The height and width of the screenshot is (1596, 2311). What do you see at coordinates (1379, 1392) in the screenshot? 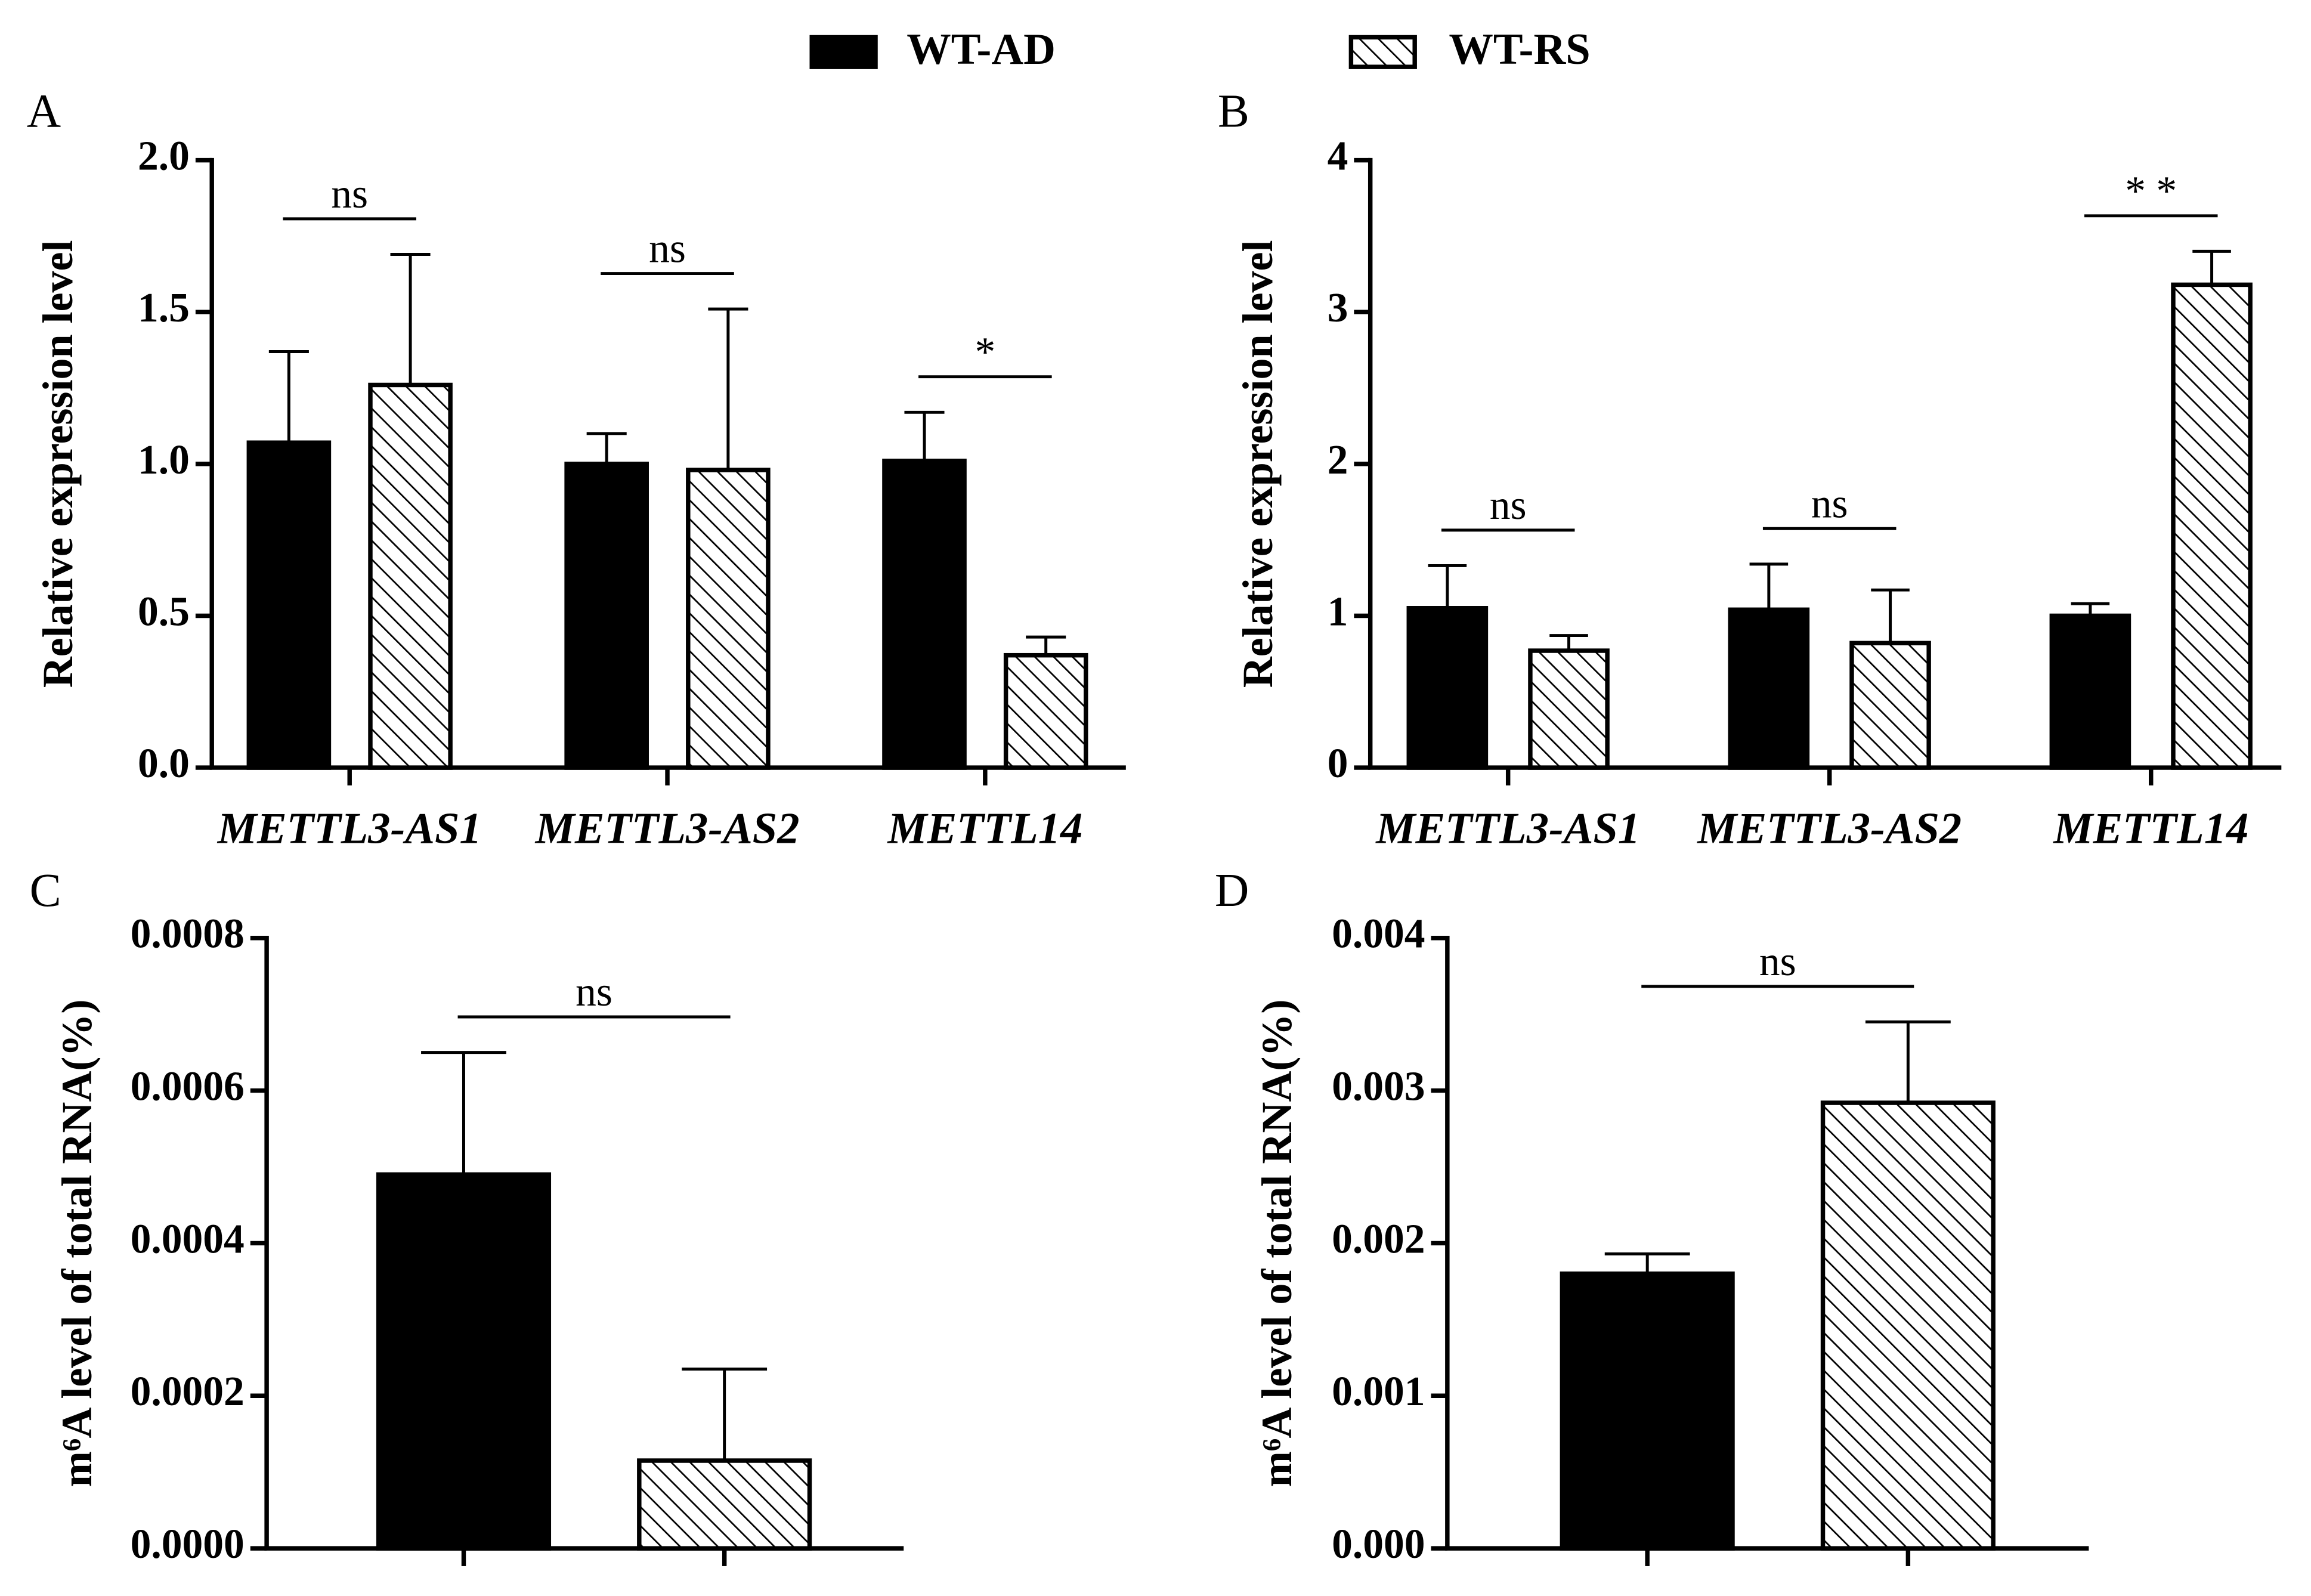
I see `y-tick-label: 0.001` at bounding box center [1379, 1392].